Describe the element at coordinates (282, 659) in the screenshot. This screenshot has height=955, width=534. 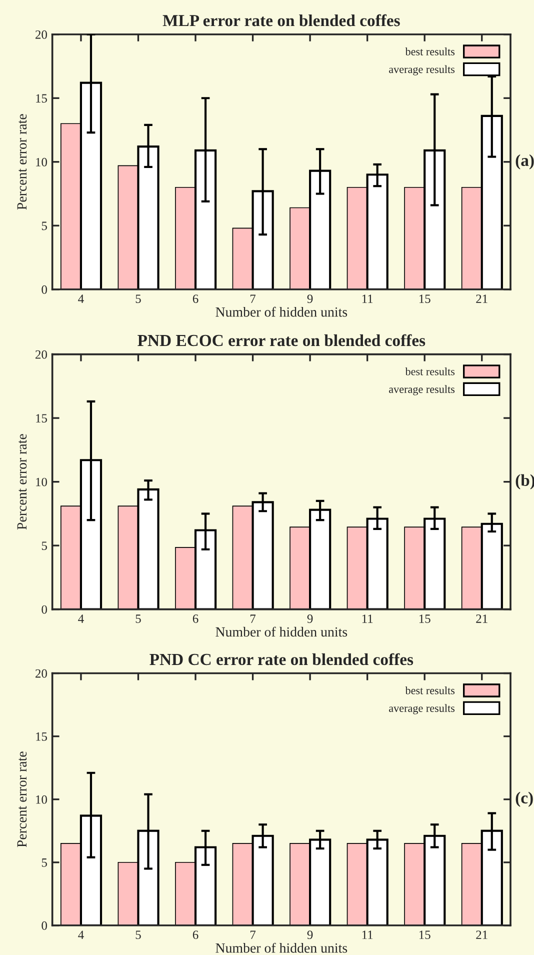
I see `chart-title: PND CC error rate on blended coffes` at that location.